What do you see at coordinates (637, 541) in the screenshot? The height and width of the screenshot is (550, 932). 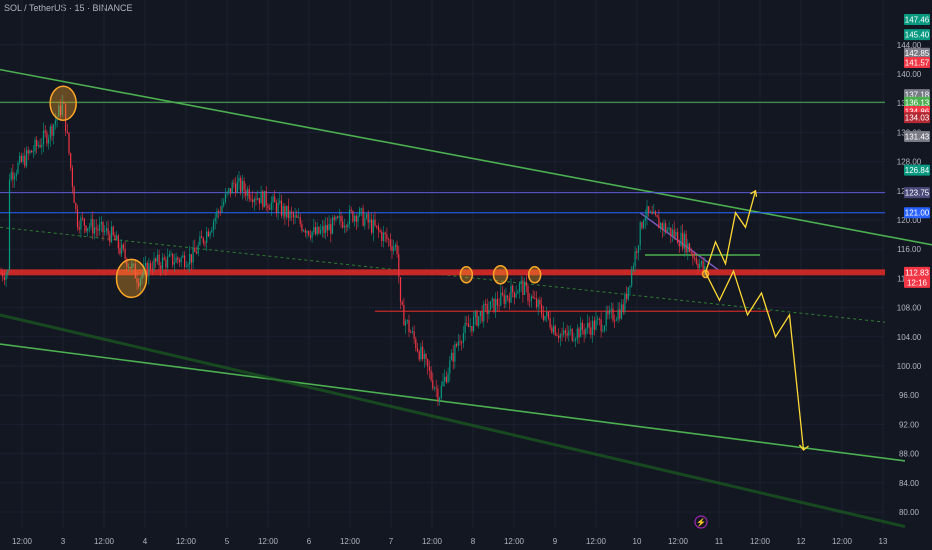 I see `time-tick-label: 10` at bounding box center [637, 541].